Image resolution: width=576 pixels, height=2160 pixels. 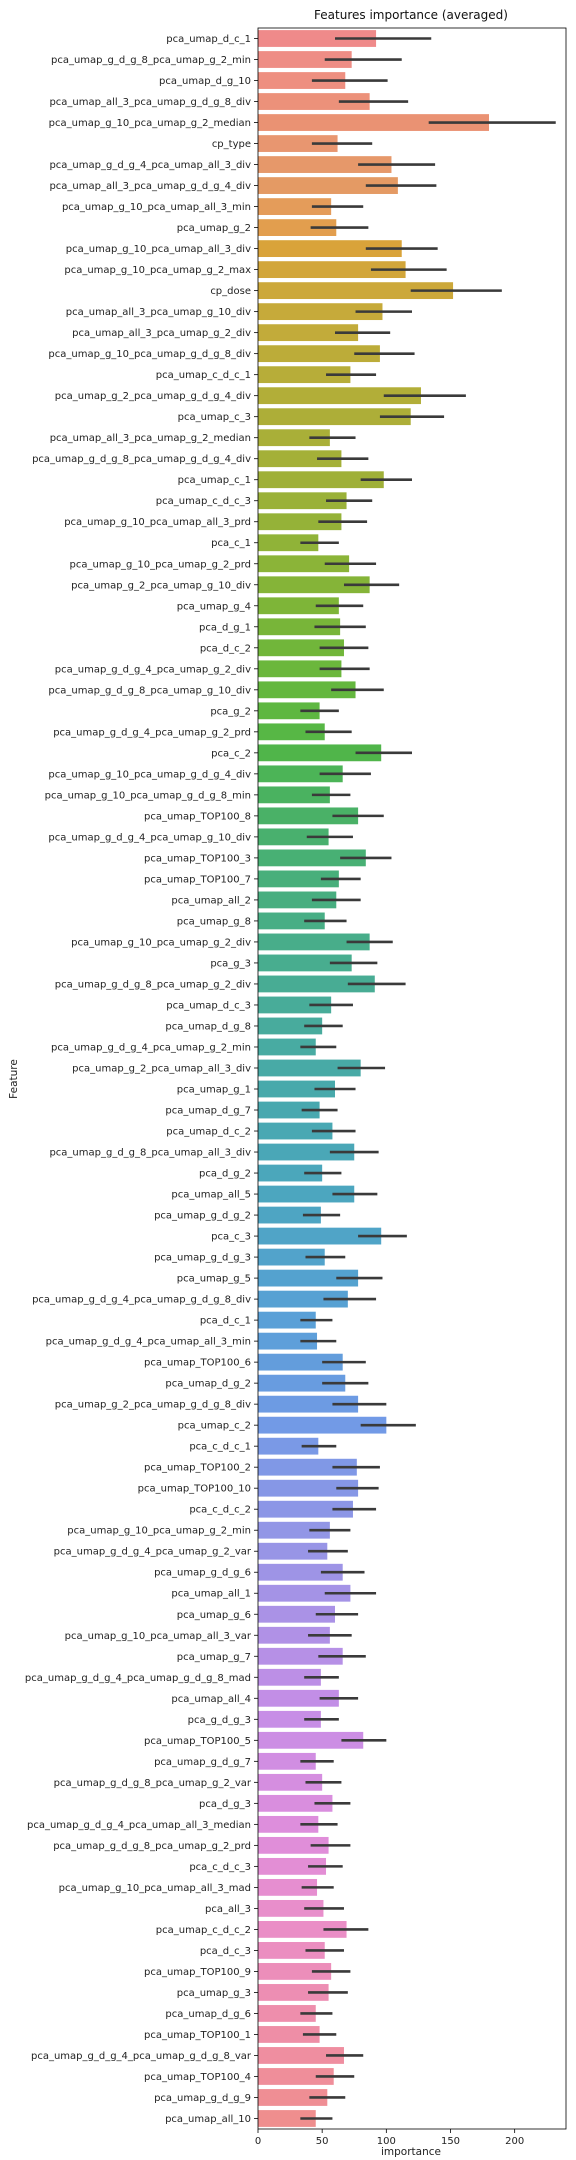 I want to click on chart-title: Features importance (averaged), so click(x=411, y=15).